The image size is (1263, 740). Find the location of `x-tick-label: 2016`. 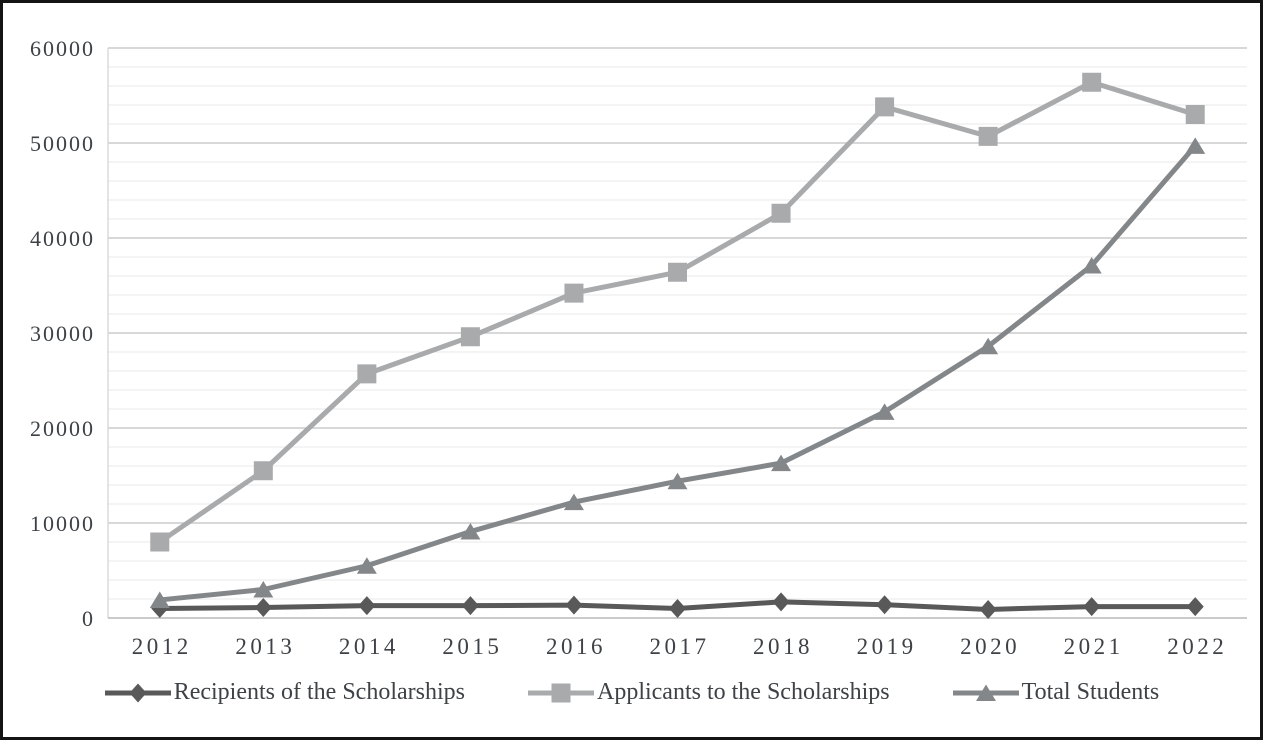

x-tick-label: 2016 is located at coordinates (576, 646).